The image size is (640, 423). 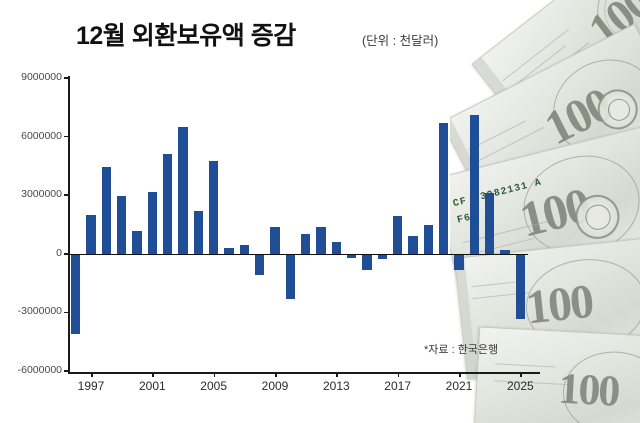 What do you see at coordinates (41, 135) in the screenshot?
I see `y-tick-label: 6000000` at bounding box center [41, 135].